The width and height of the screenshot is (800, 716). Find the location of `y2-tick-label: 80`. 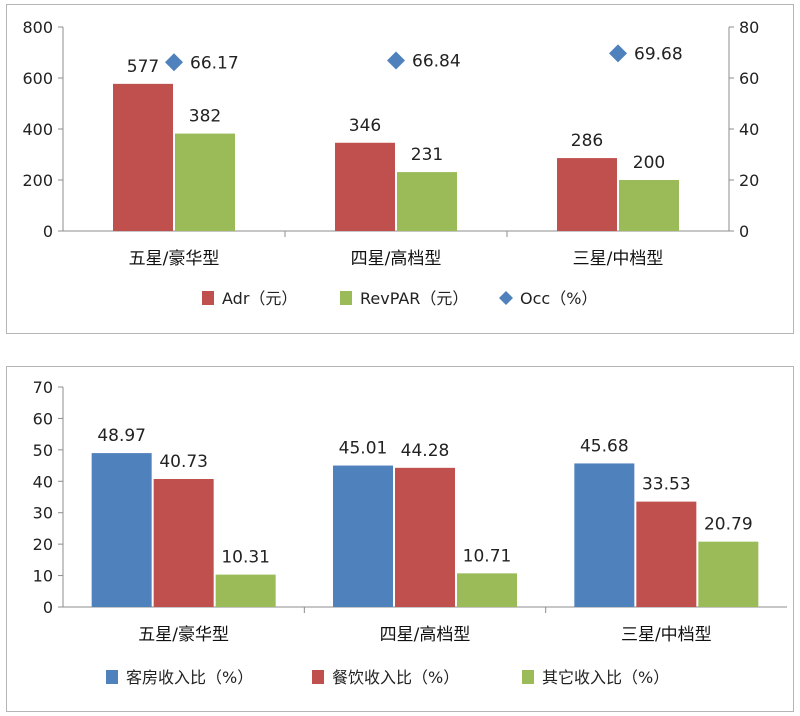

y2-tick-label: 80 is located at coordinates (749, 27).